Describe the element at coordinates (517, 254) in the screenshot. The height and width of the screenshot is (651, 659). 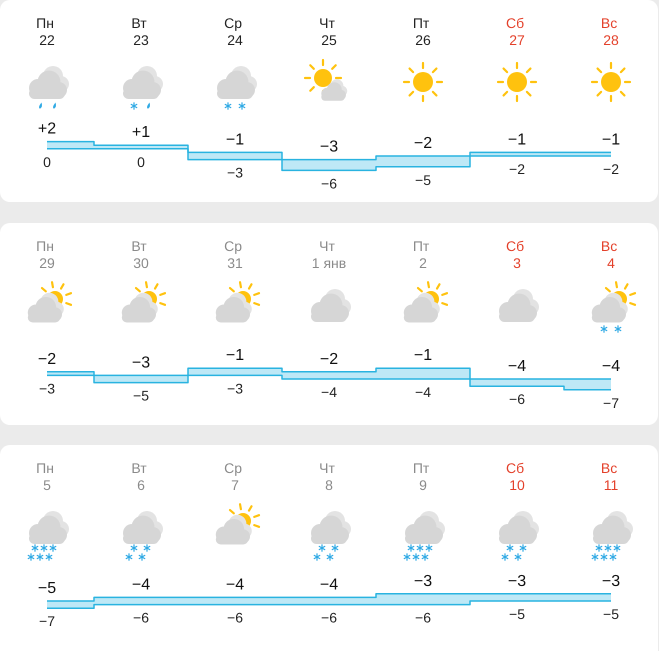
I see `x-tick-label: Сб 3` at that location.